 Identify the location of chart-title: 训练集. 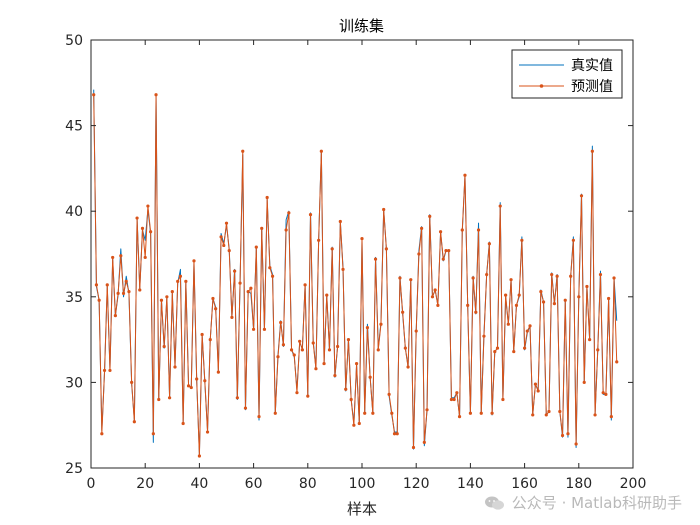
(361, 26).